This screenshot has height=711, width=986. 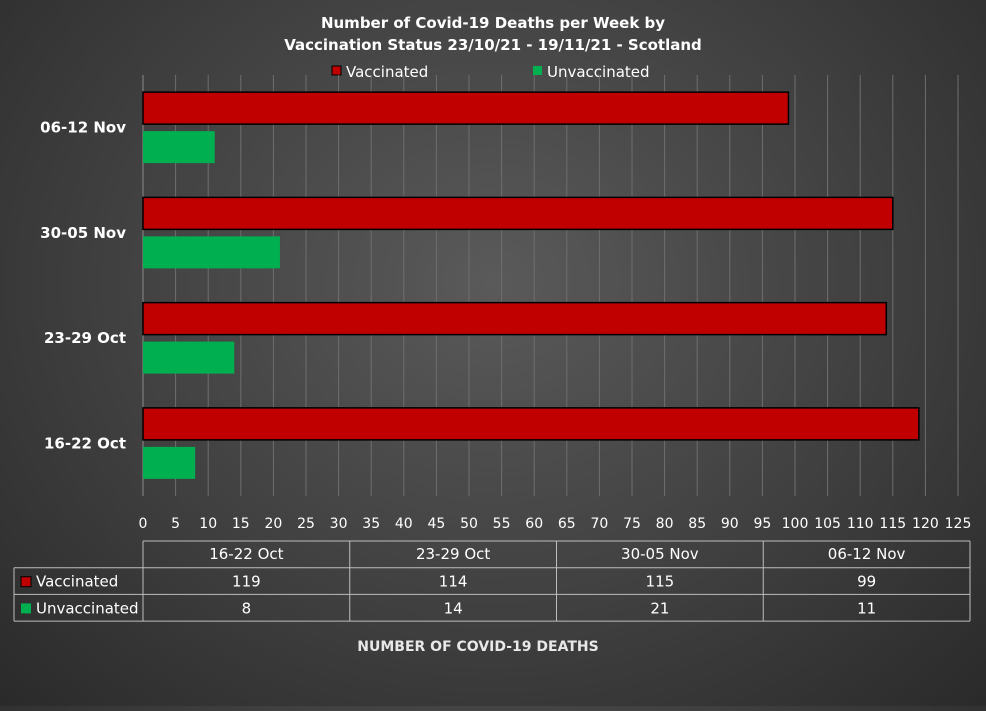 I want to click on table-header-cell: 30-05 Nov, so click(x=660, y=554).